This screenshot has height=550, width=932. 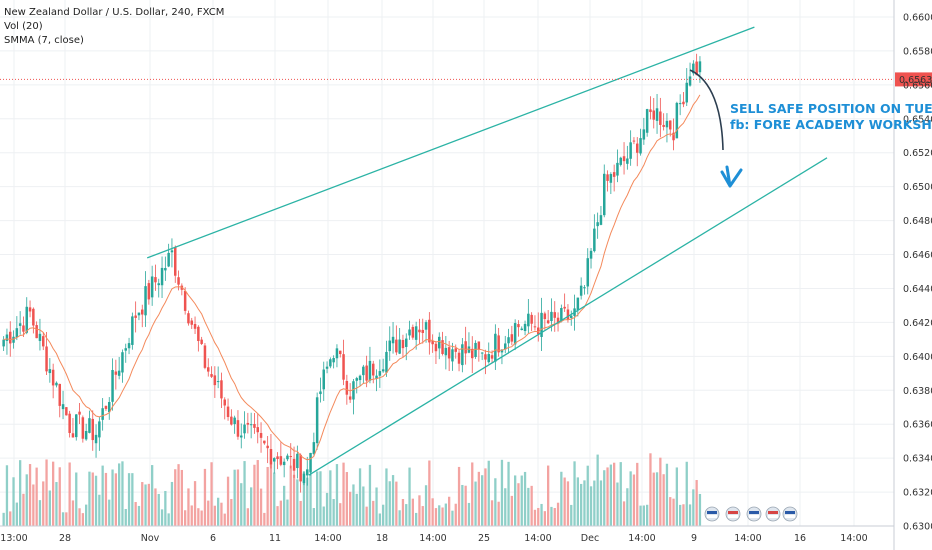 What do you see at coordinates (917, 289) in the screenshot?
I see `price-tick-label: 0.64400` at bounding box center [917, 289].